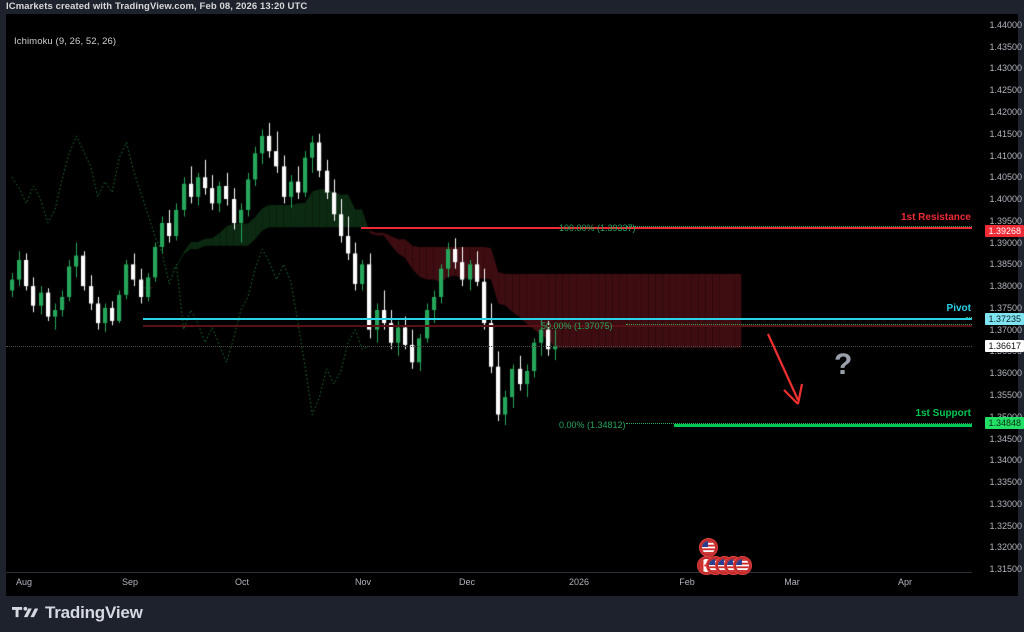 The image size is (1024, 632). What do you see at coordinates (1005, 417) in the screenshot?
I see `price-tick: 1.35000` at bounding box center [1005, 417].